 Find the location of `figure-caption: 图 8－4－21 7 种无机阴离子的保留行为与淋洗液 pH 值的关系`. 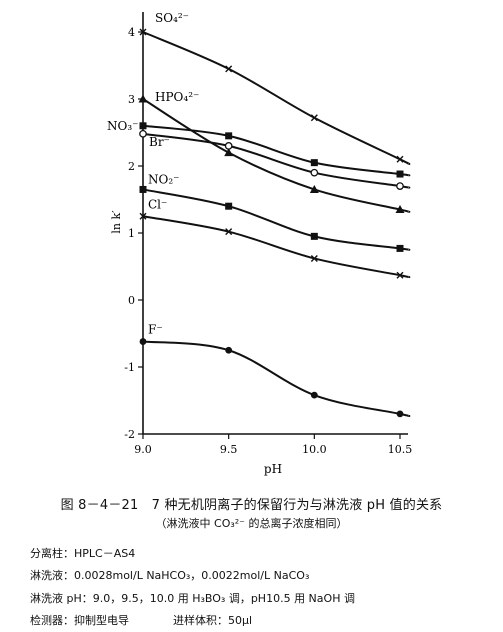

figure-caption: 图 8－4－21 7 种无机阴离子的保留行为与淋洗液 pH 值的关系 is located at coordinates (251, 505).